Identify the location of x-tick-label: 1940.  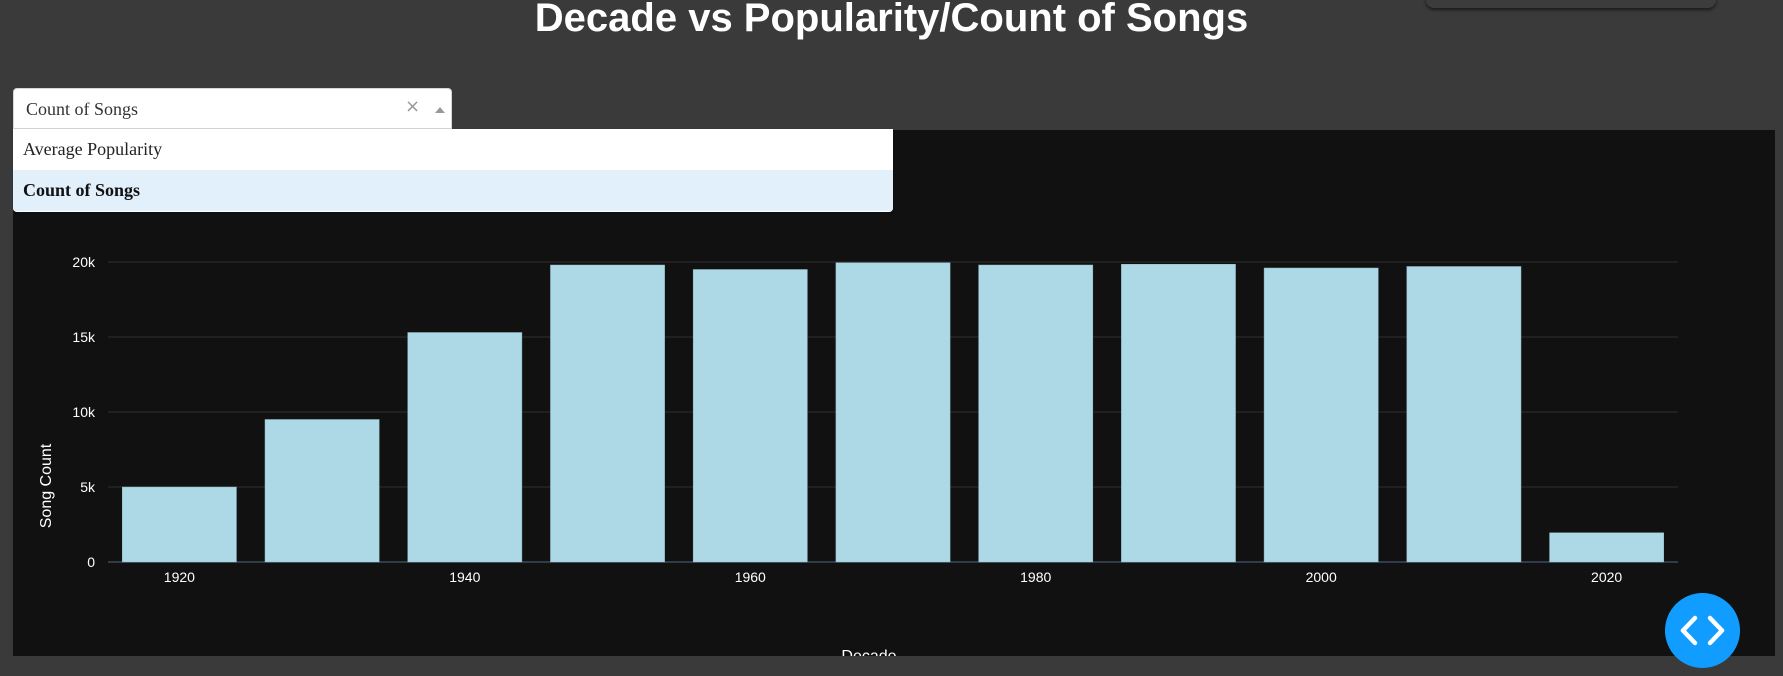
(464, 577).